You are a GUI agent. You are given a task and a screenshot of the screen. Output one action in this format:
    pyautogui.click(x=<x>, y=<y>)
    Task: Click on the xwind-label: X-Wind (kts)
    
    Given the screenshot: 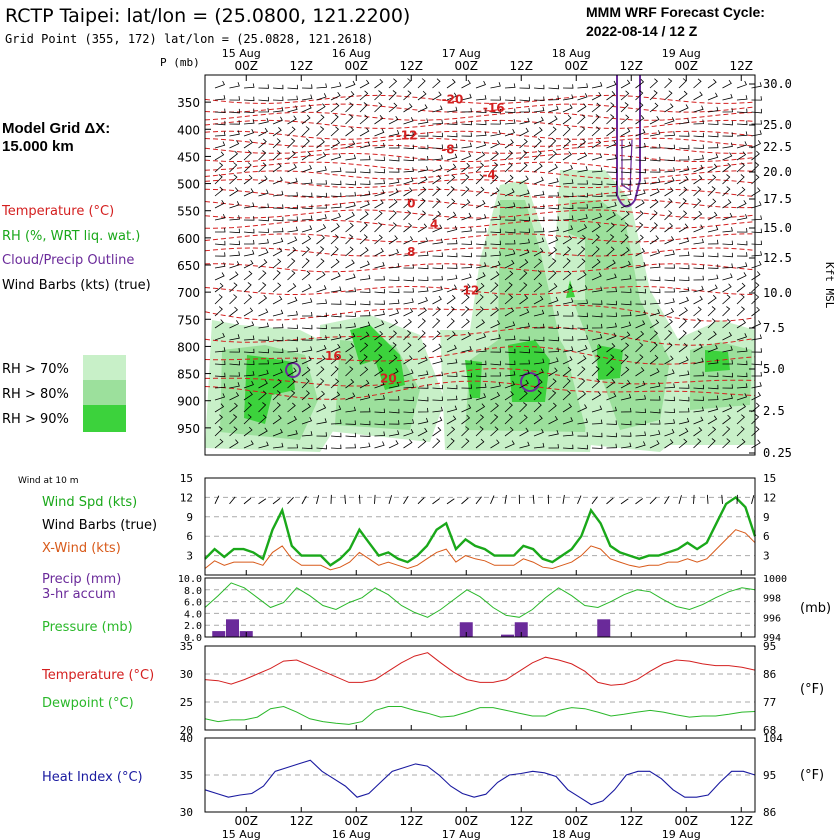 What is the action you would take?
    pyautogui.click(x=81, y=548)
    